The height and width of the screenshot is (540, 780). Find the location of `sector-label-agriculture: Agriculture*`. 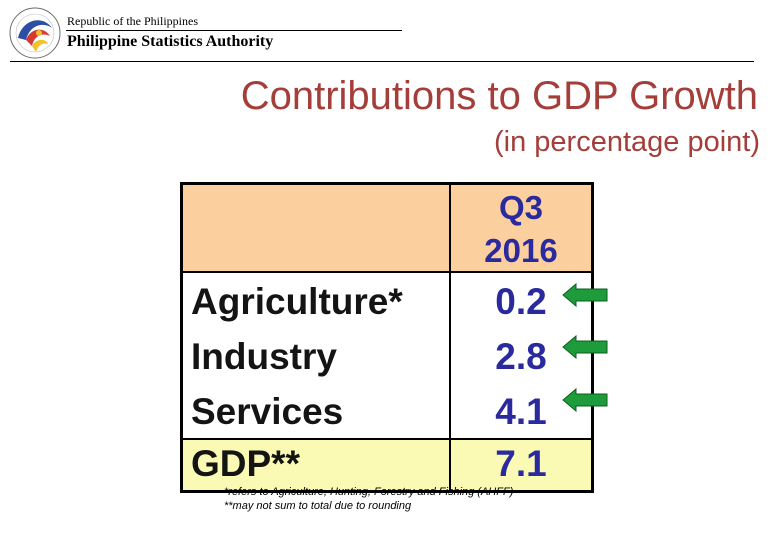

sector-label-agriculture: Agriculture* is located at coordinates (297, 301).